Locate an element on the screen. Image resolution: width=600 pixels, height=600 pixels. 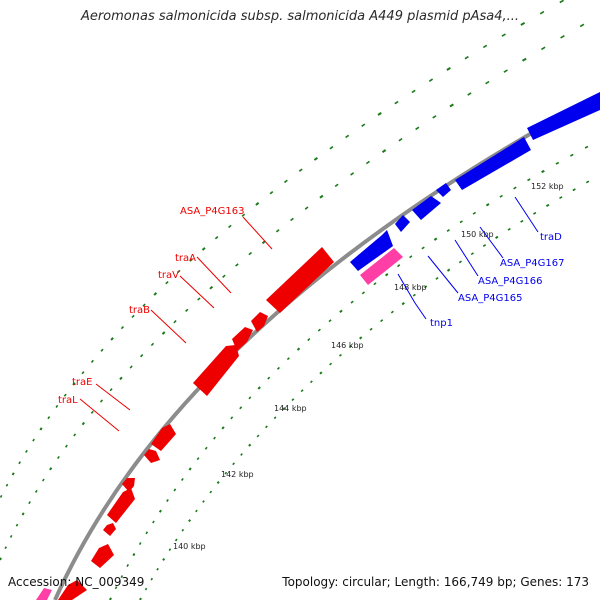
gene-arrow-traE is located at coordinates (163, 437).